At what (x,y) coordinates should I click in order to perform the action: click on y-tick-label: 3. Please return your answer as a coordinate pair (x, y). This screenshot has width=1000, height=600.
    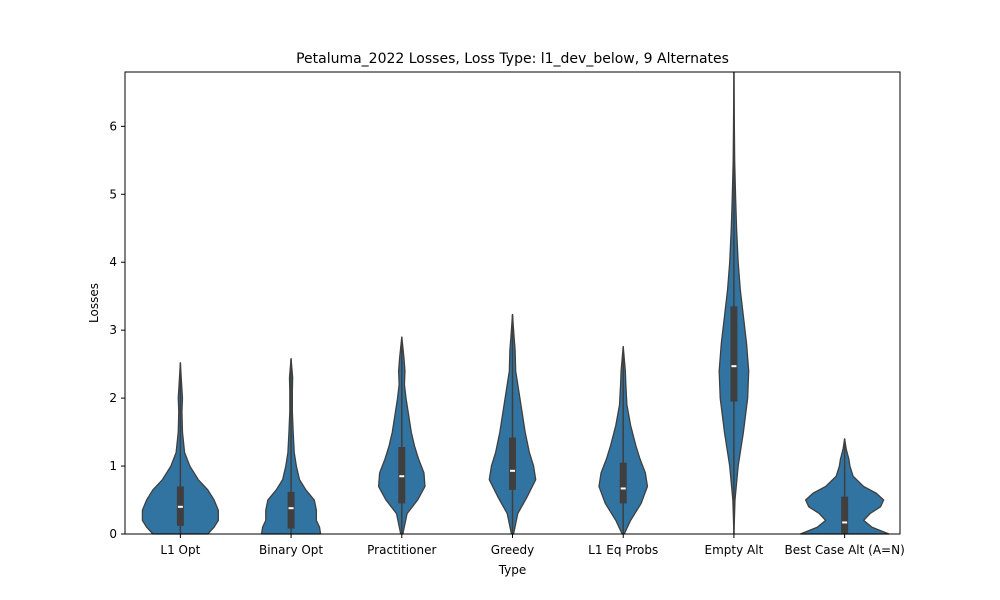
    Looking at the image, I should click on (113, 330).